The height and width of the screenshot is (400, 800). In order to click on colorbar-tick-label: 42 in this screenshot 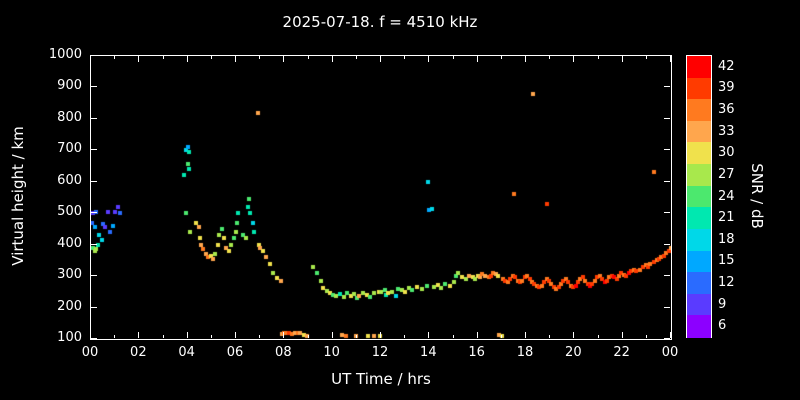, I will do `click(726, 66)`.